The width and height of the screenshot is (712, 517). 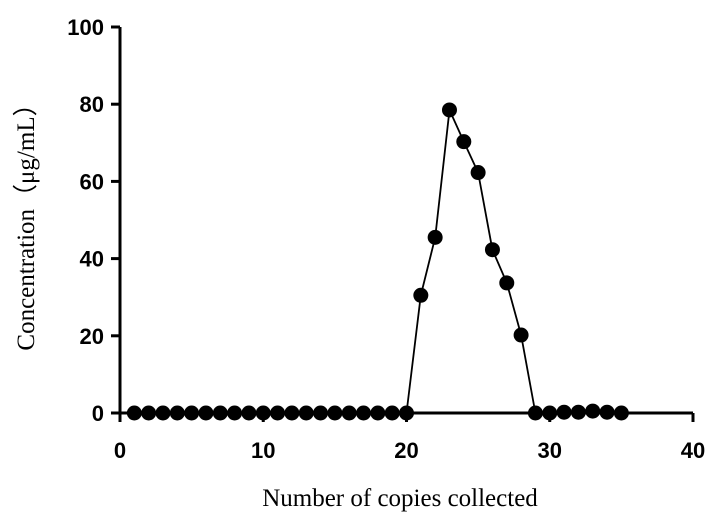 What do you see at coordinates (92, 104) in the screenshot?
I see `y-tick-label: 80` at bounding box center [92, 104].